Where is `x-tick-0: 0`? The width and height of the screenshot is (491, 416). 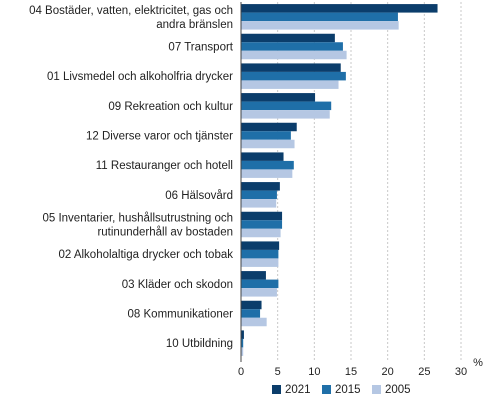 x-tick-0: 0 is located at coordinates (241, 372).